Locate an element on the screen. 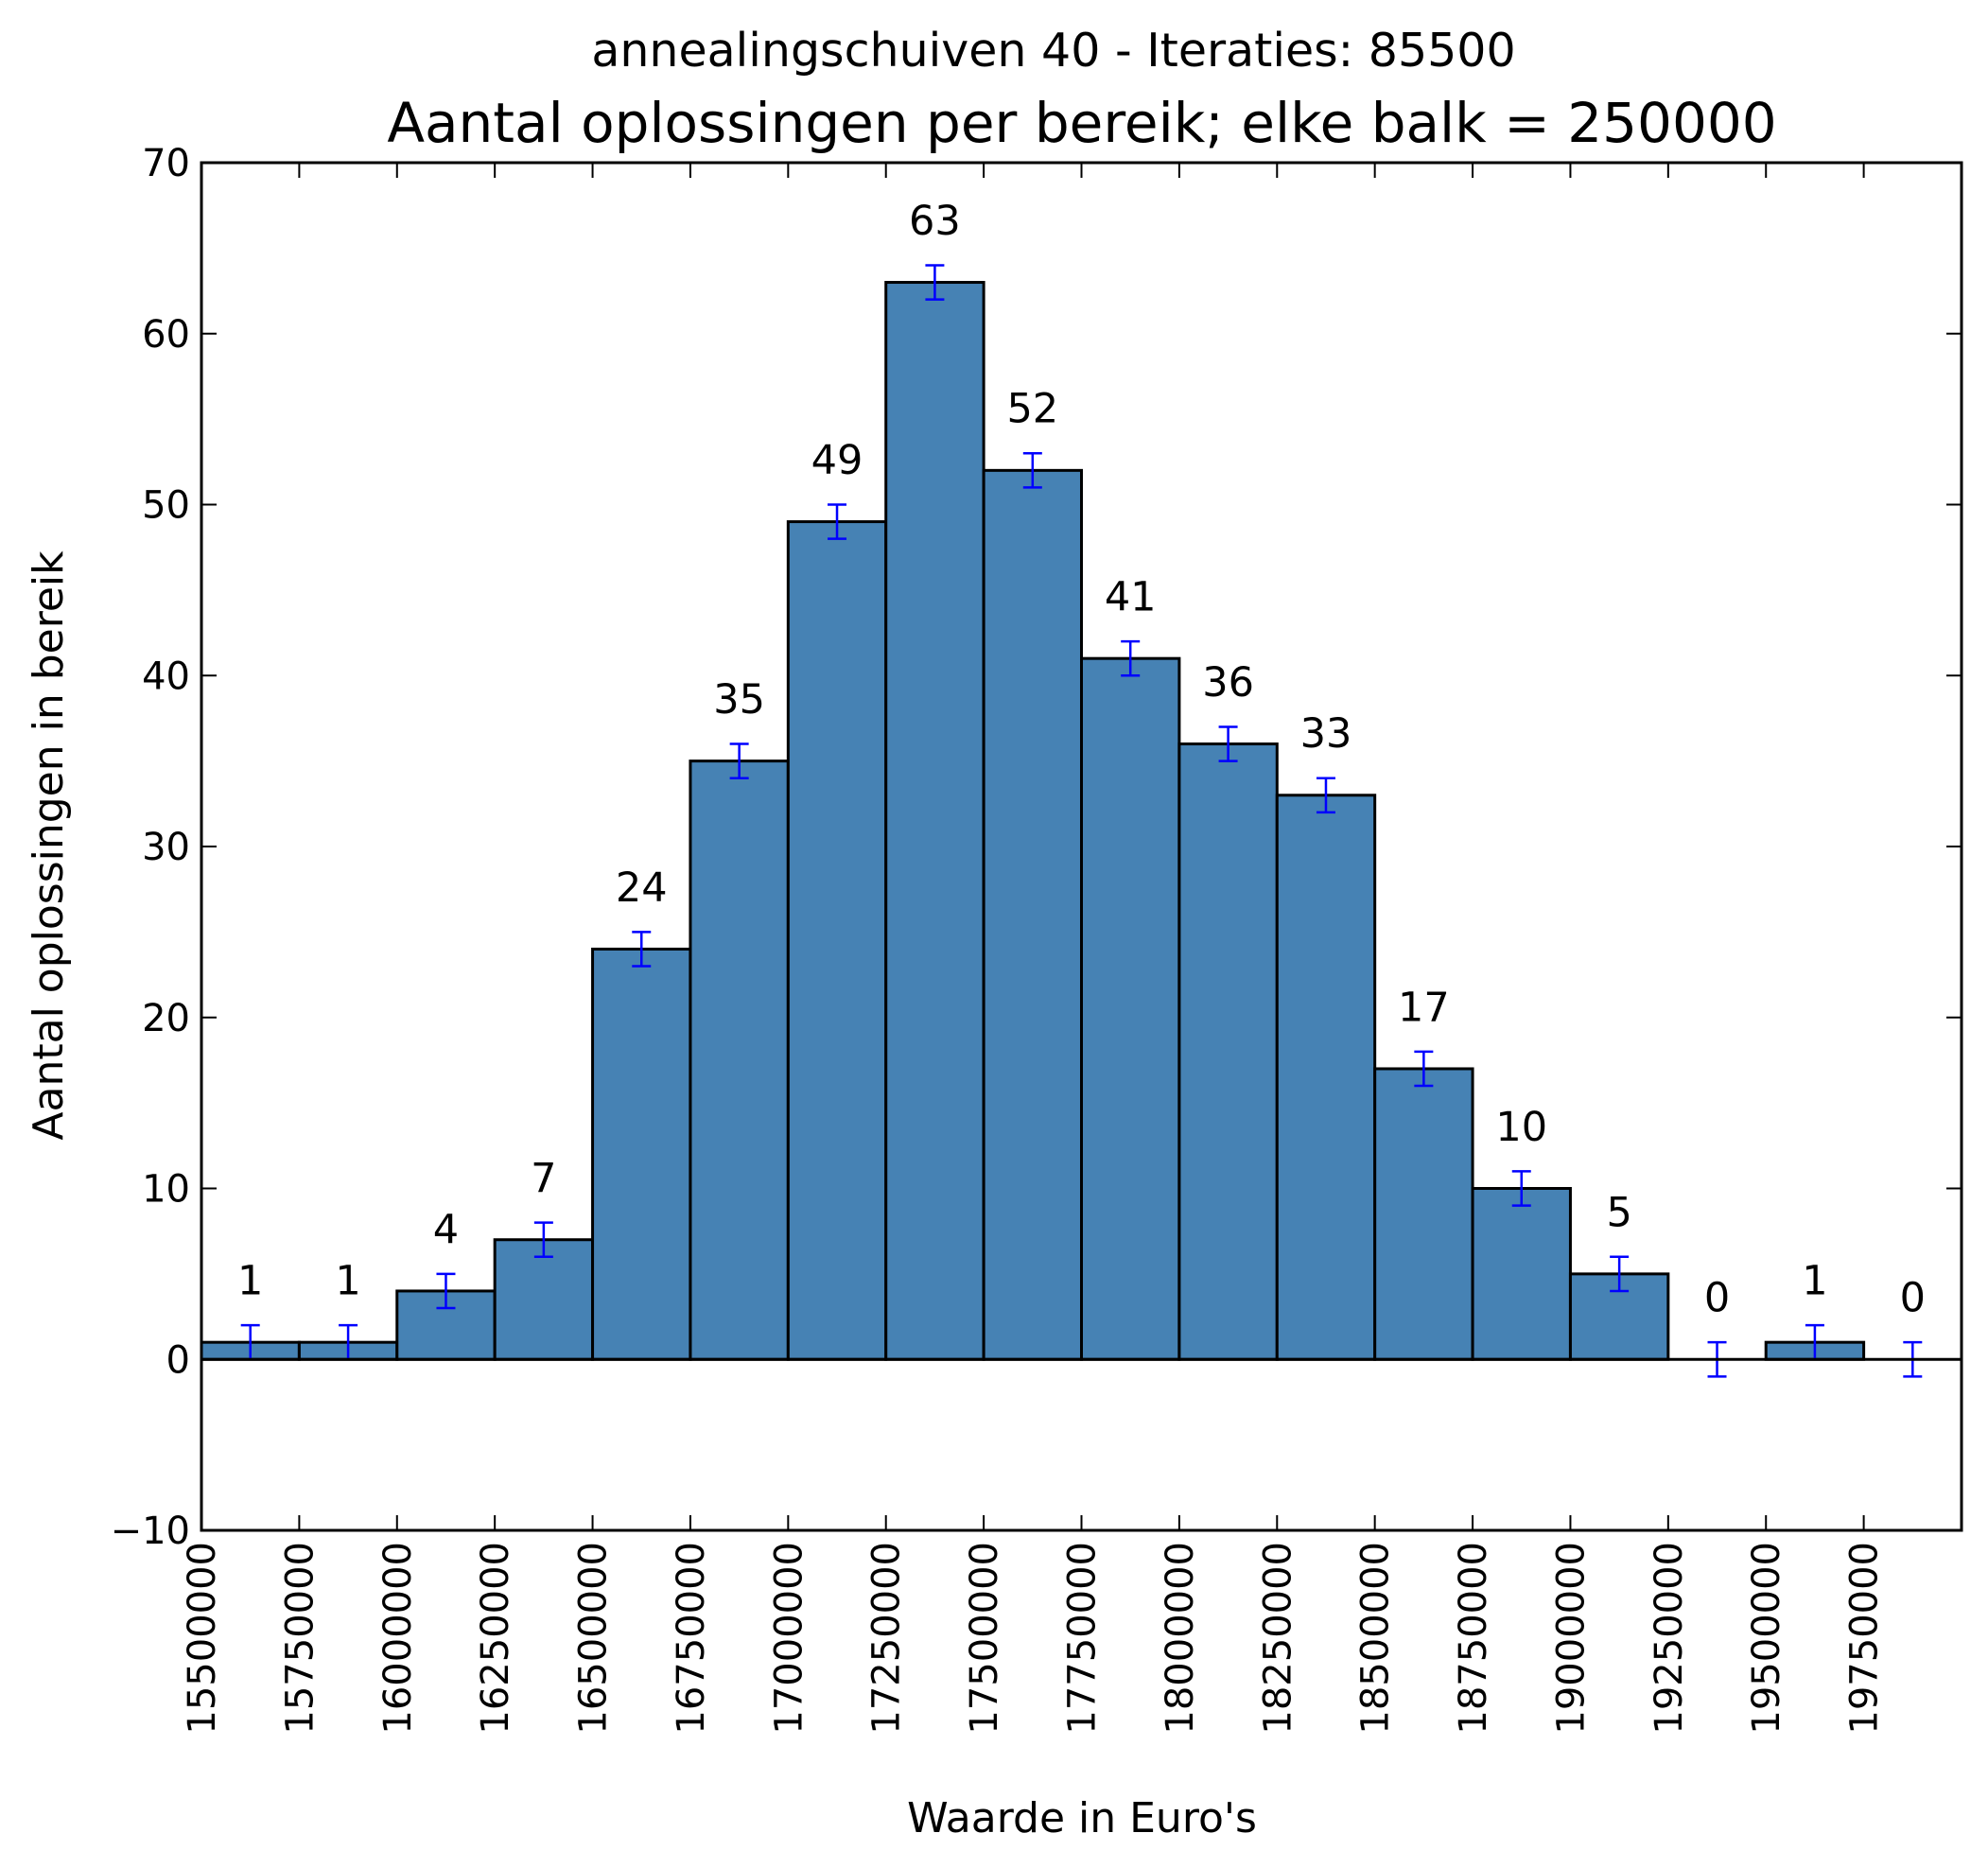 This screenshot has width=1988, height=1868. x-tick: 19500000 is located at coordinates (1766, 949).